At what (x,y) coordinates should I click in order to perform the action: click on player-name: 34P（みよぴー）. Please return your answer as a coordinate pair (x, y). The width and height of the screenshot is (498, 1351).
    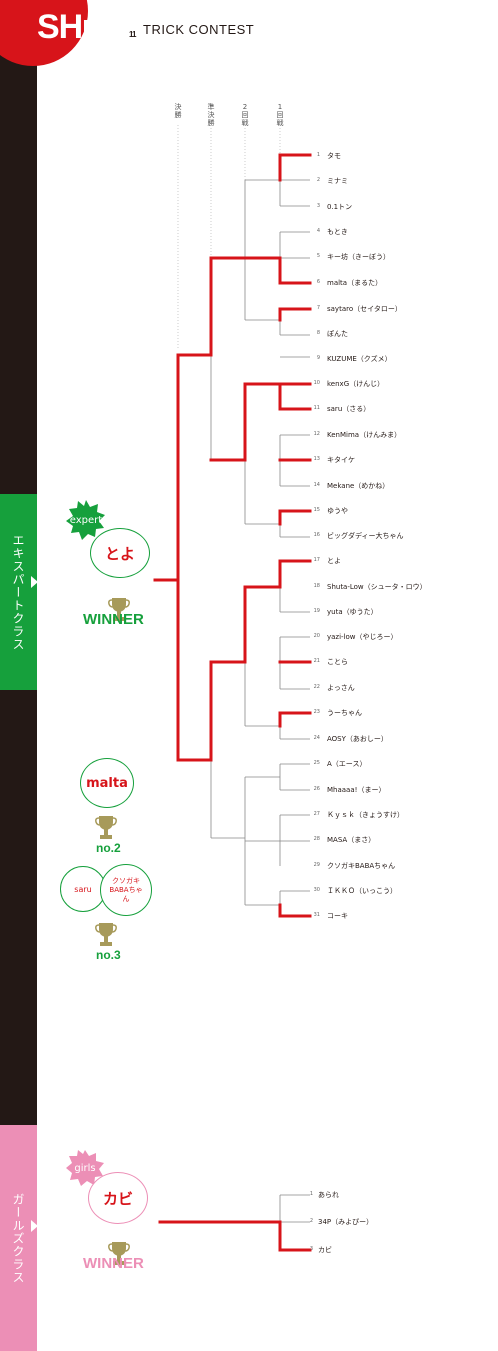
    Looking at the image, I should click on (346, 1222).